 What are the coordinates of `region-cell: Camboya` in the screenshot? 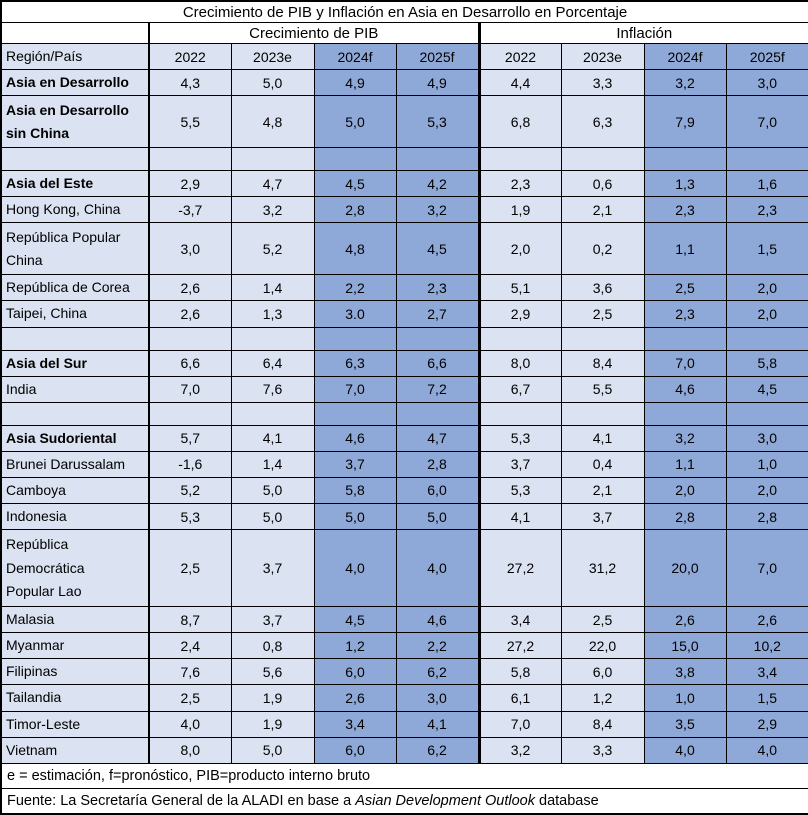 It's located at (75, 490).